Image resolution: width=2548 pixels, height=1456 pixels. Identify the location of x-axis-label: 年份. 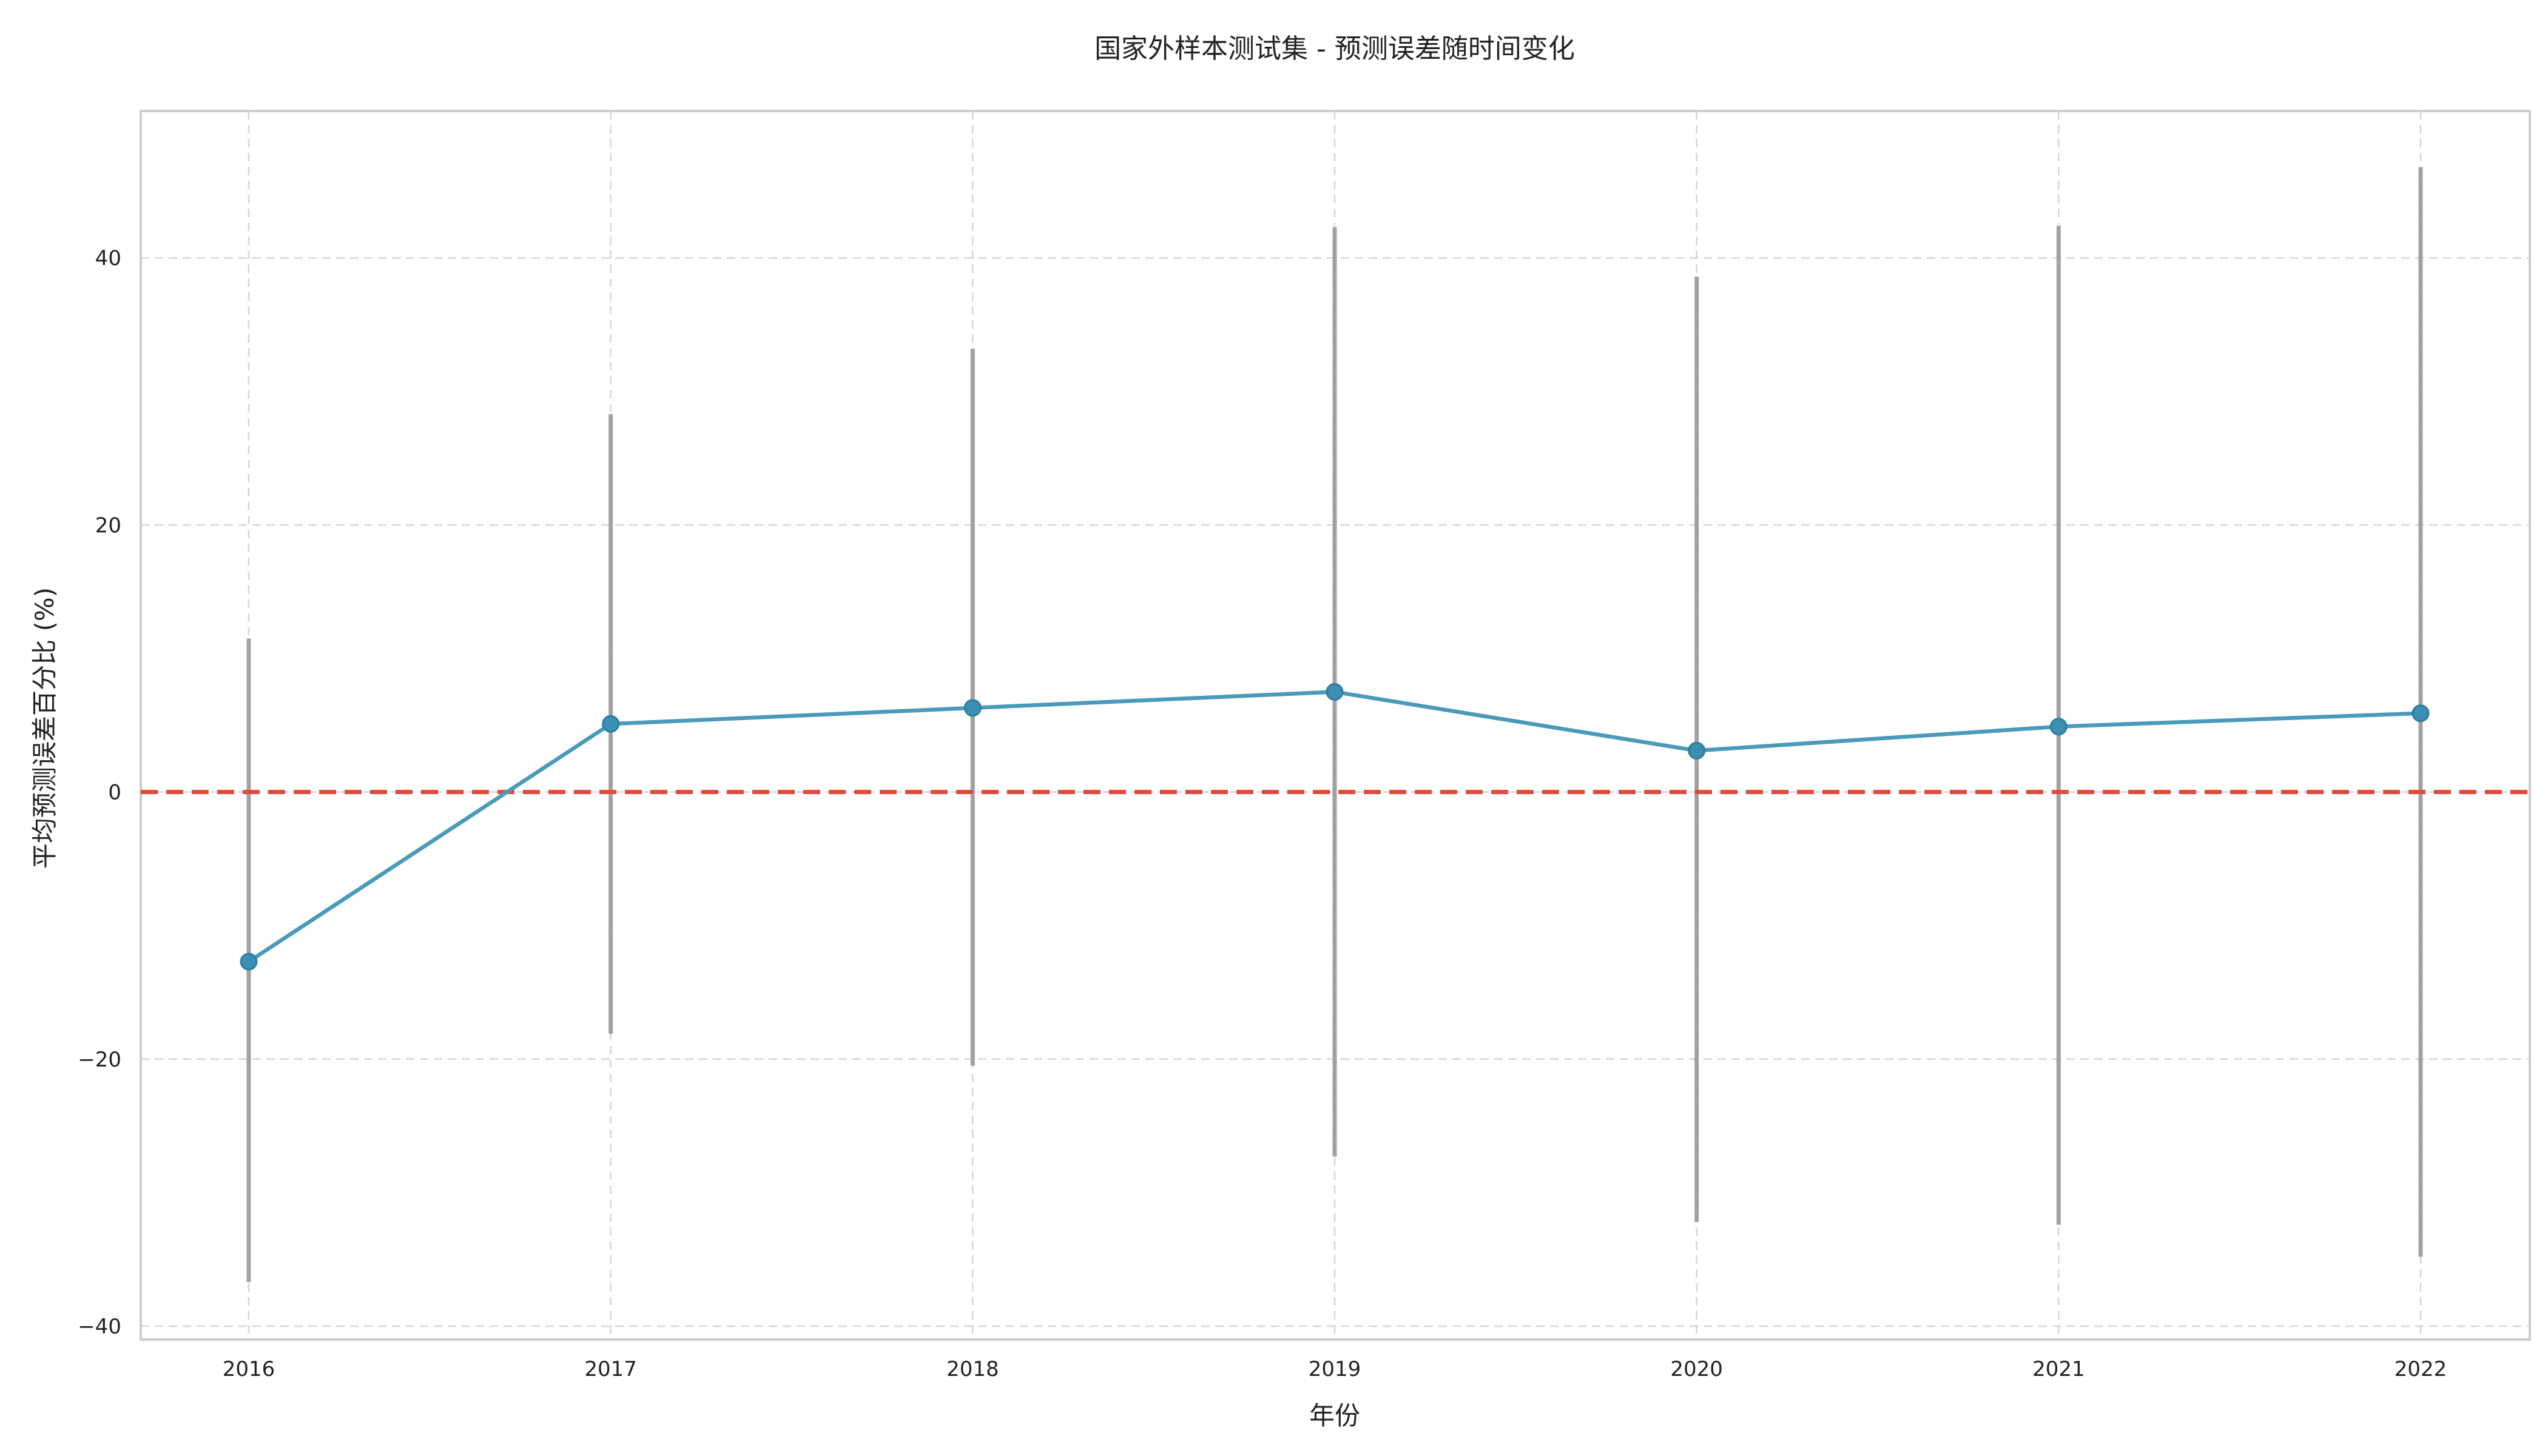
(1334, 1416).